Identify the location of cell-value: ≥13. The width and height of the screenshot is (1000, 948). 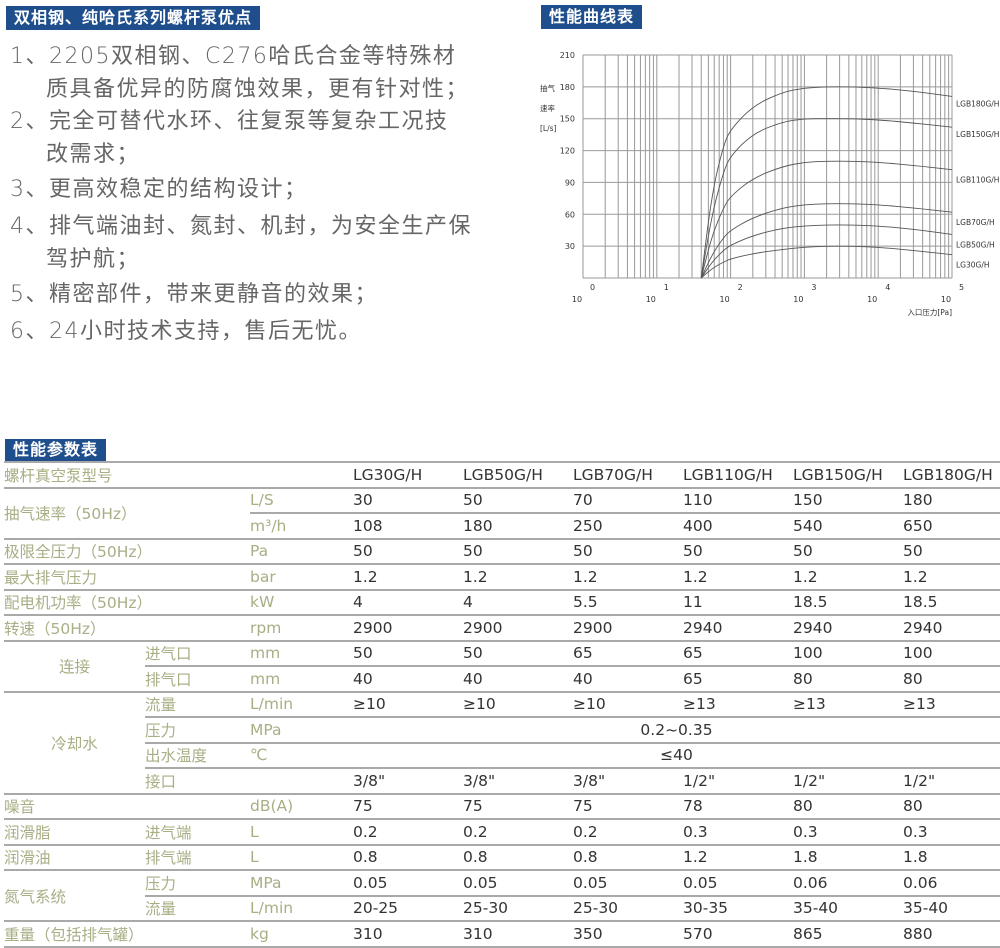
(738, 703).